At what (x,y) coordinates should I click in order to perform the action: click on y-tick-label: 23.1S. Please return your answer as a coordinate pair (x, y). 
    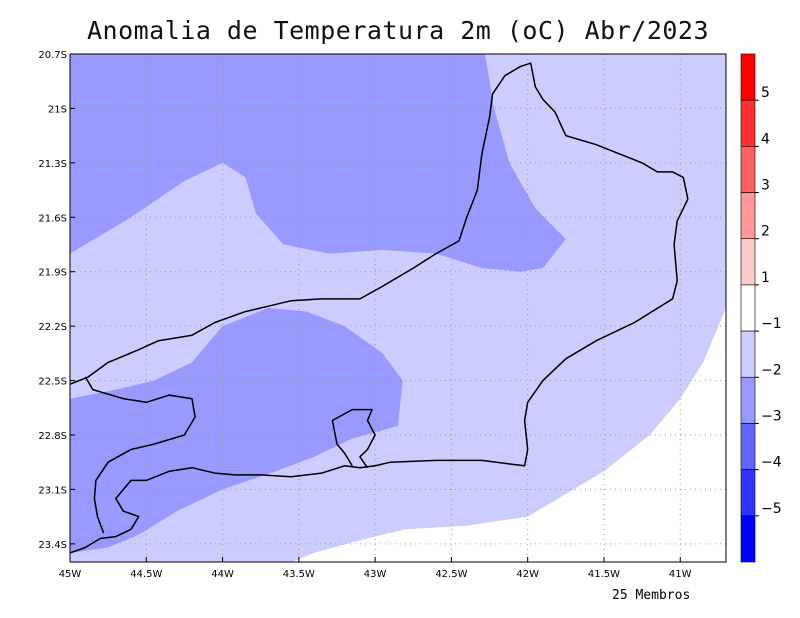
    Looking at the image, I should click on (52, 490).